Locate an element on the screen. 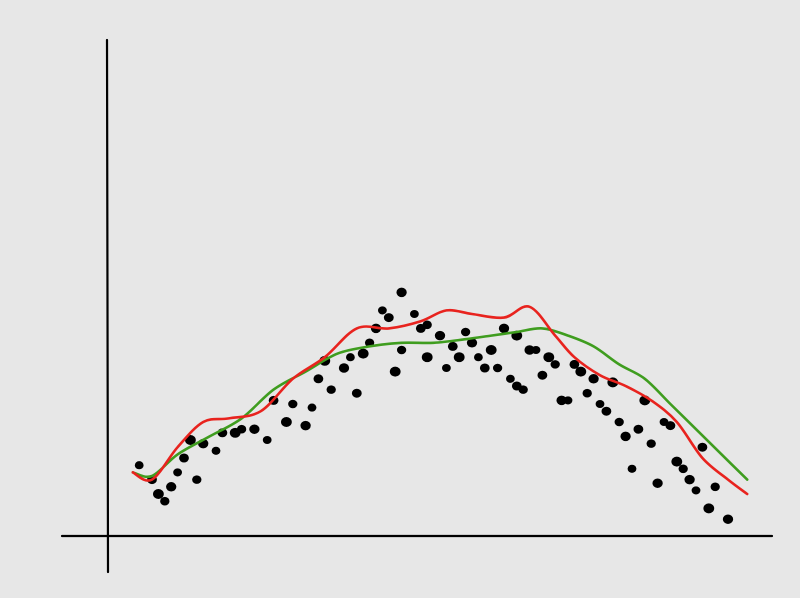 This screenshot has width=800, height=598. y-axis is located at coordinates (107, 306).